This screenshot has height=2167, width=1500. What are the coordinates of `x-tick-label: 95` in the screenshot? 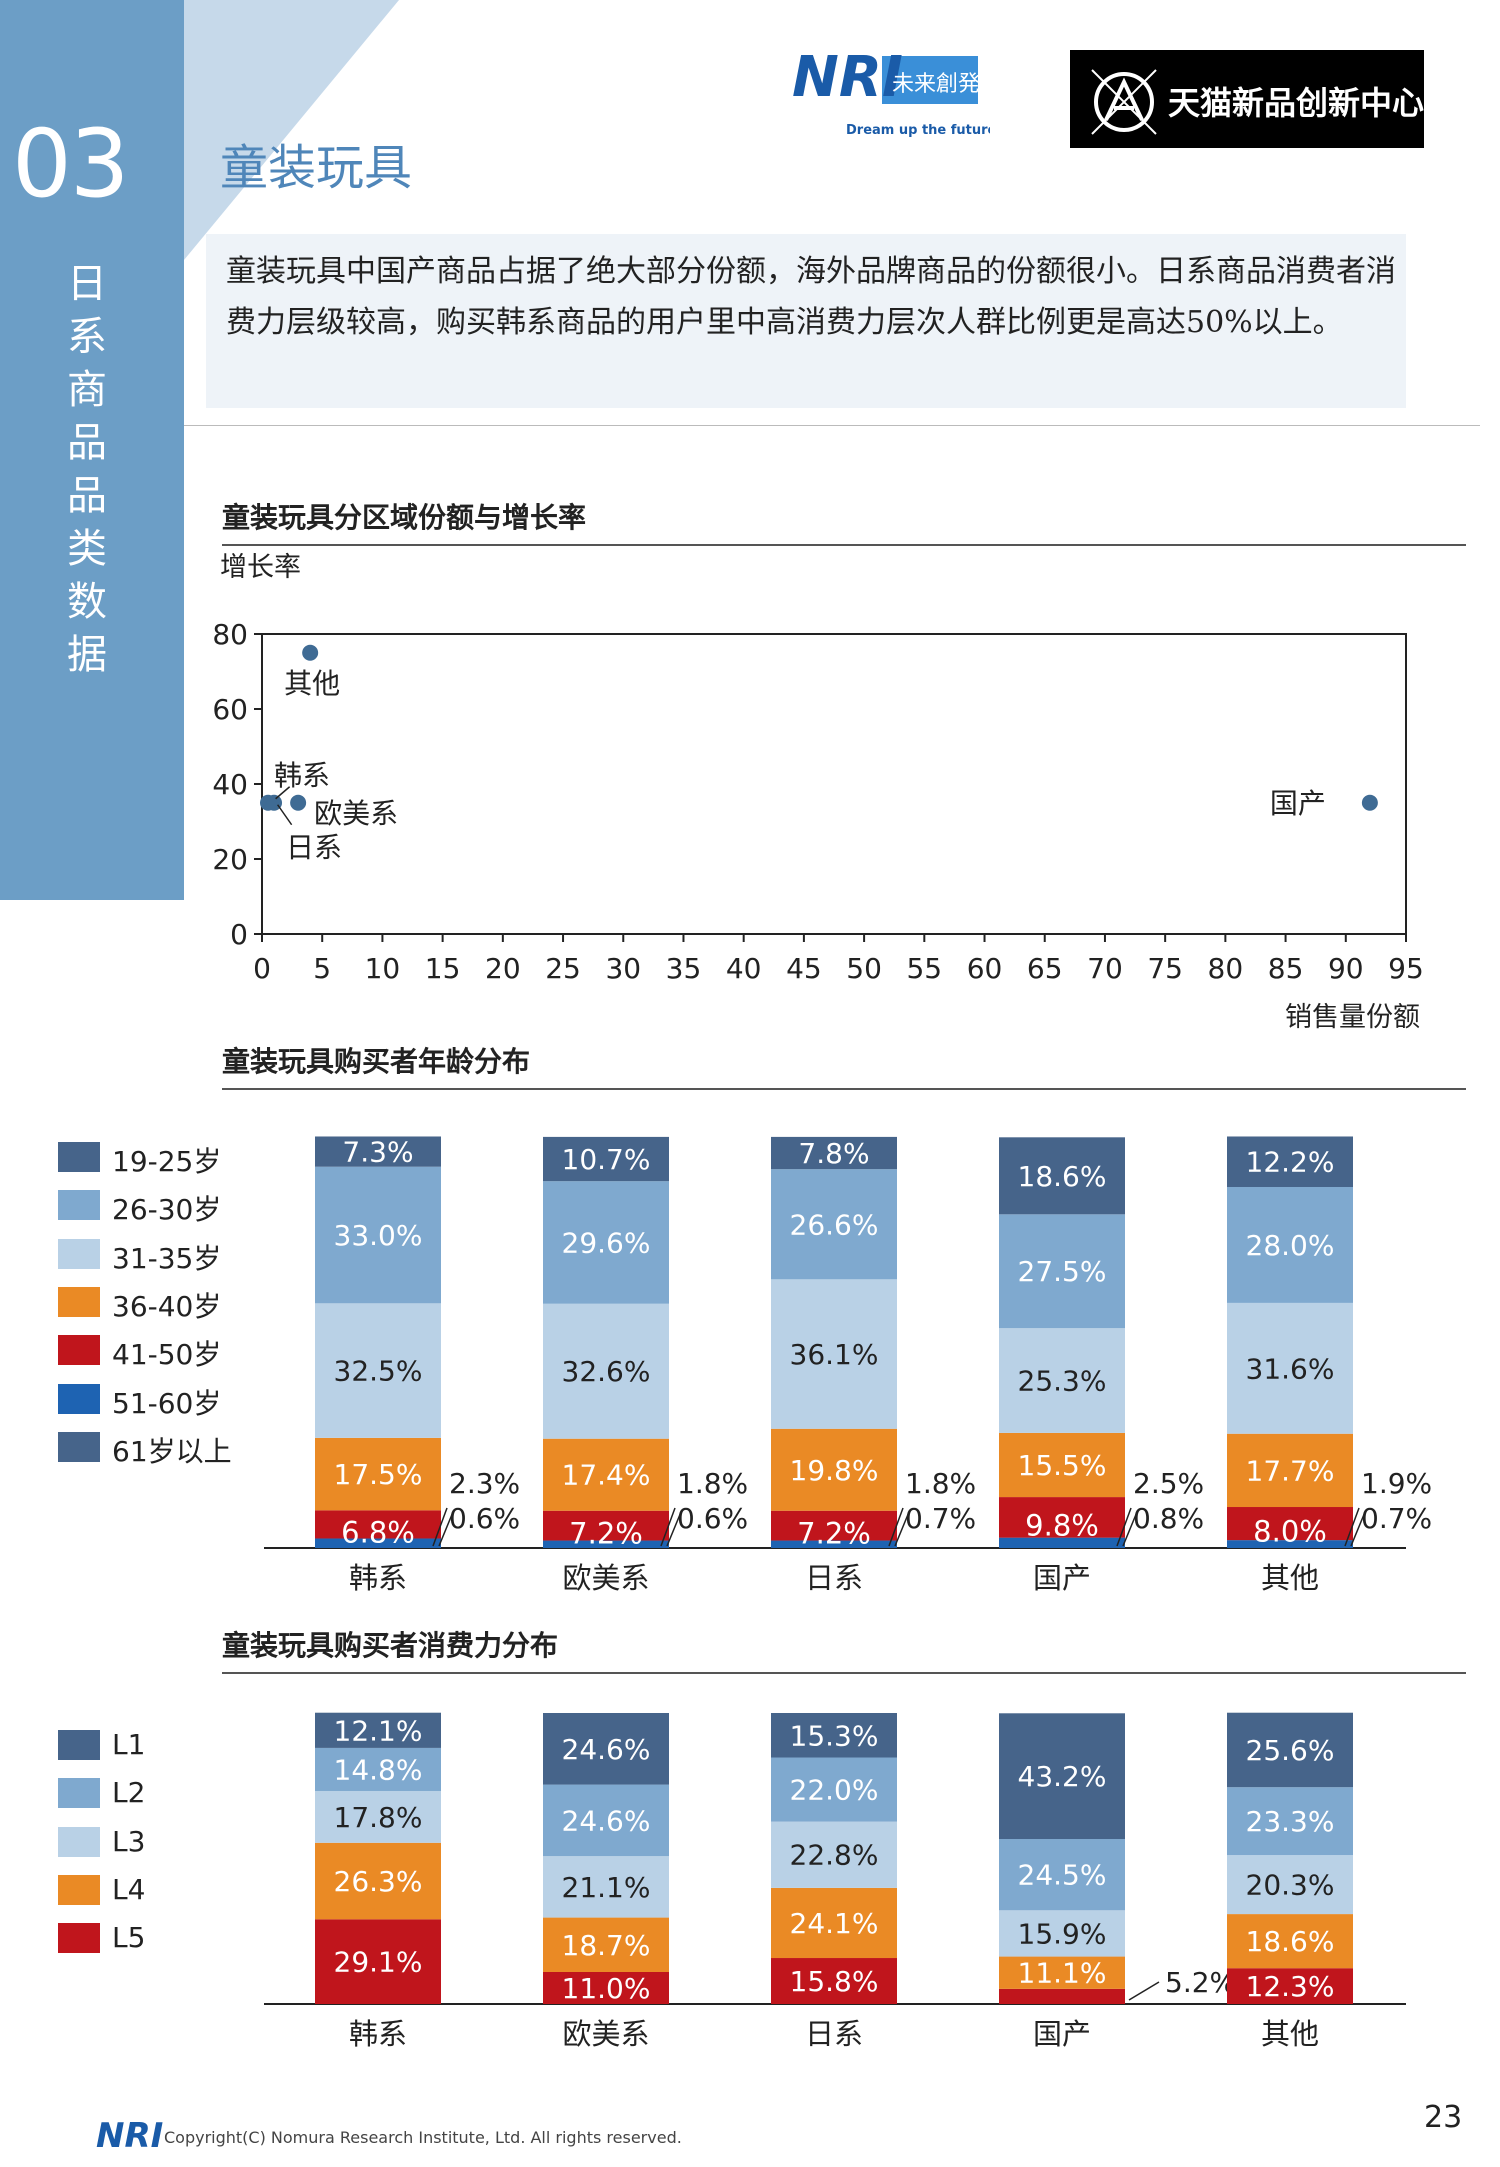 It's located at (1406, 968).